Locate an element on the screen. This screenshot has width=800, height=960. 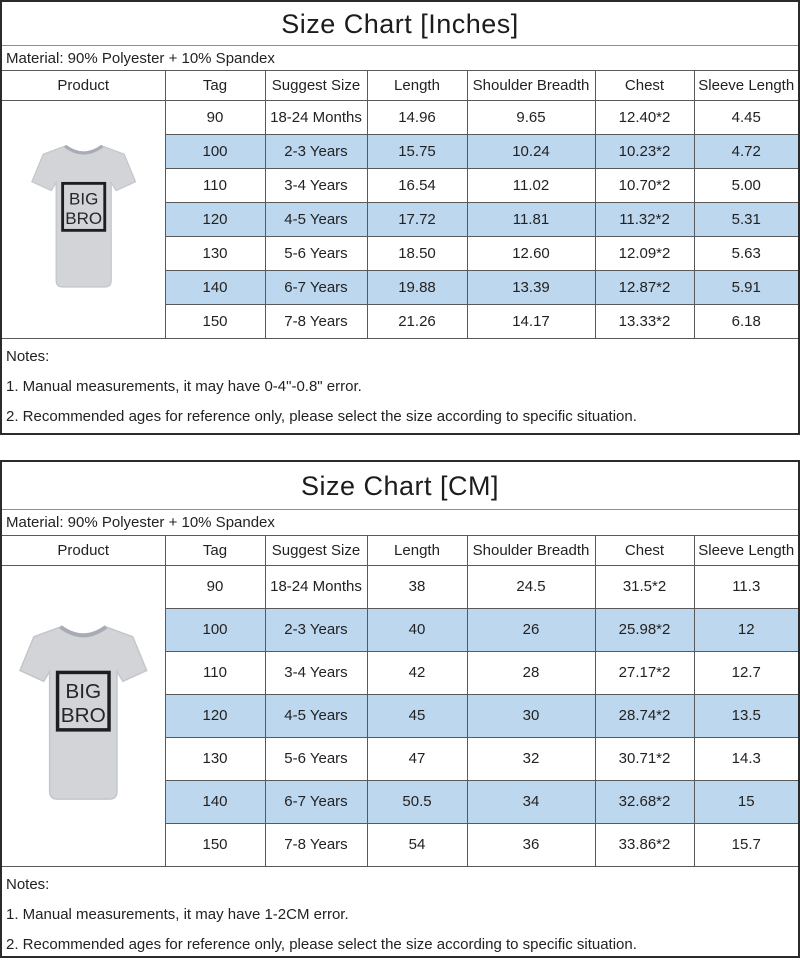
cell-tag: 110 is located at coordinates (215, 672).